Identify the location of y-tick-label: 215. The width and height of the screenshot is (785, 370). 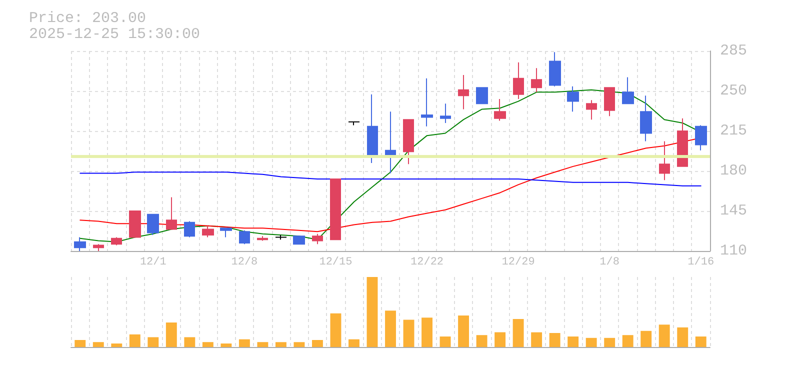
(734, 131).